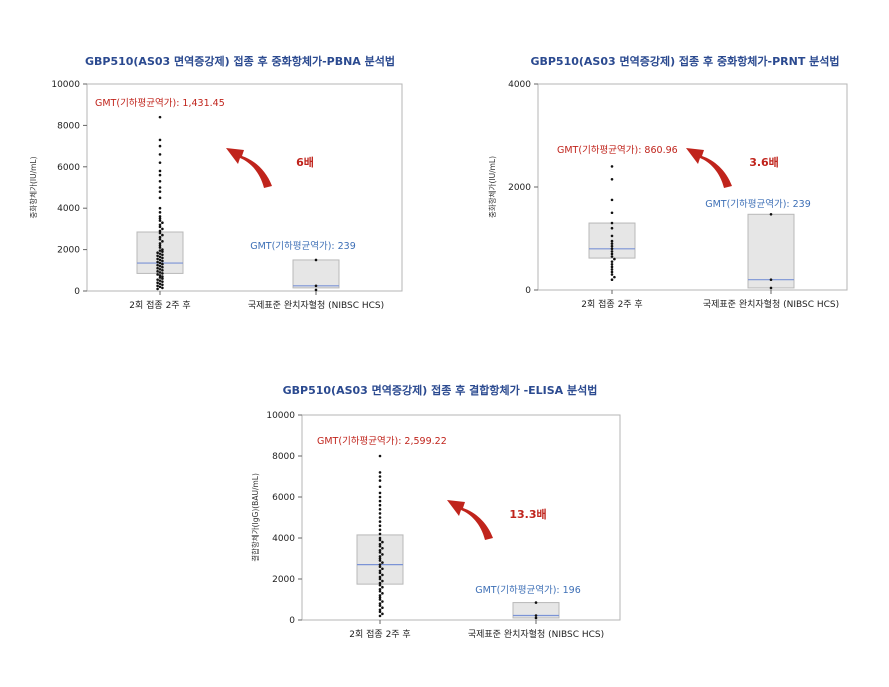 The width and height of the screenshot is (889, 687). Describe the element at coordinates (382, 441) in the screenshot. I see `gmt-vaccine-label: GMT(기하평균역가): 2,599.22` at that location.